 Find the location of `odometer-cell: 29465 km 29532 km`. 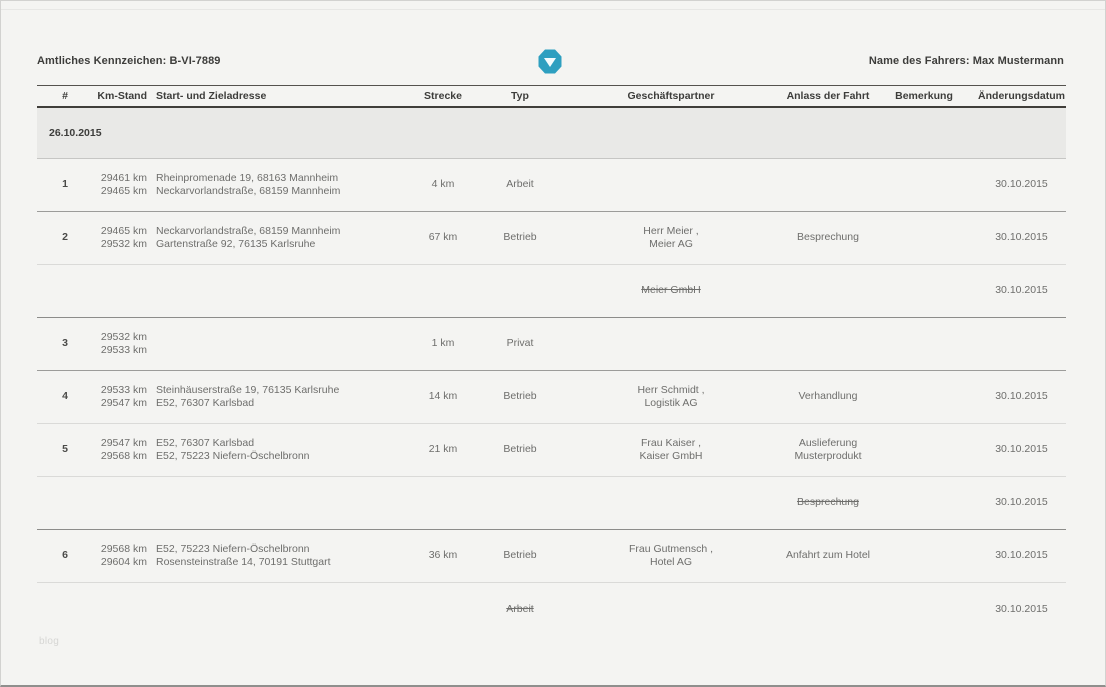

odometer-cell: 29465 km 29532 km is located at coordinates (122, 238).